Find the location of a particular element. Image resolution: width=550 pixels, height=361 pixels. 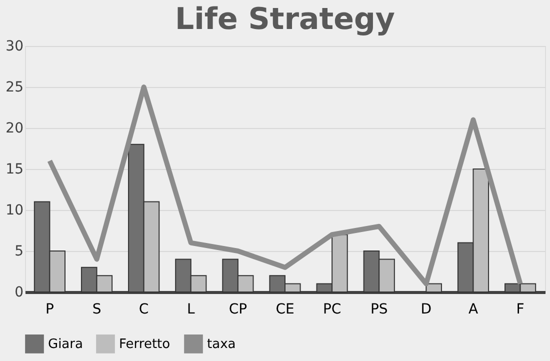

chart-title: Life Strategy is located at coordinates (285, 19).